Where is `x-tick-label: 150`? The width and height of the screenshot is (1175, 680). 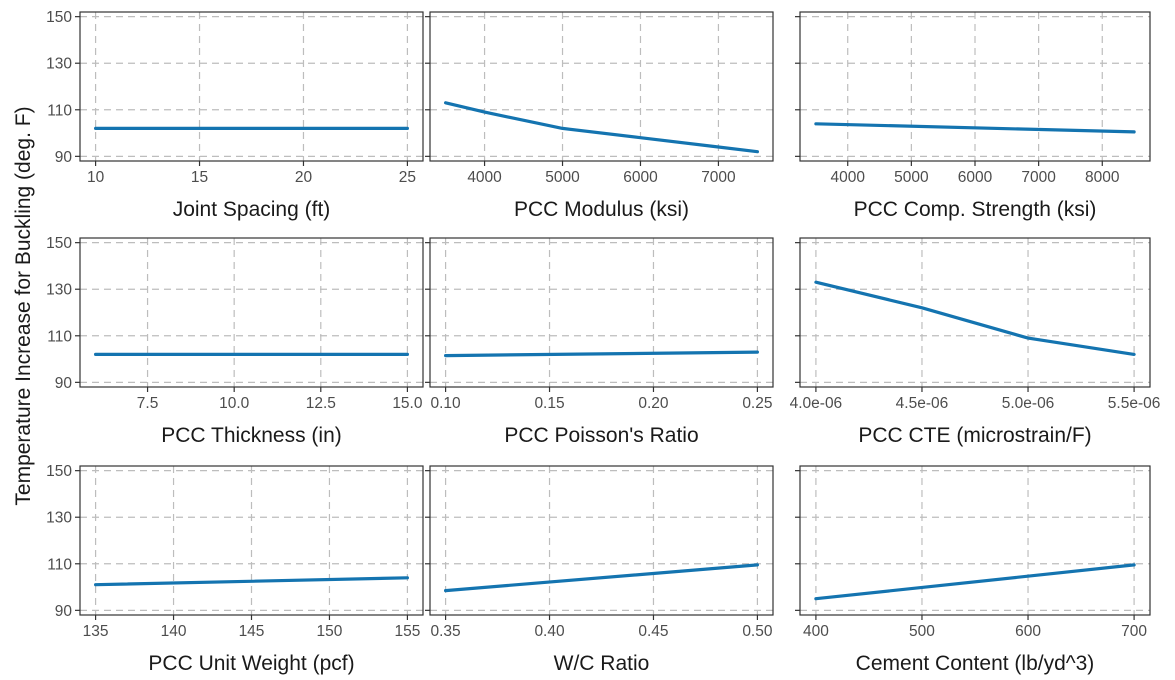 x-tick-label: 150 is located at coordinates (330, 631).